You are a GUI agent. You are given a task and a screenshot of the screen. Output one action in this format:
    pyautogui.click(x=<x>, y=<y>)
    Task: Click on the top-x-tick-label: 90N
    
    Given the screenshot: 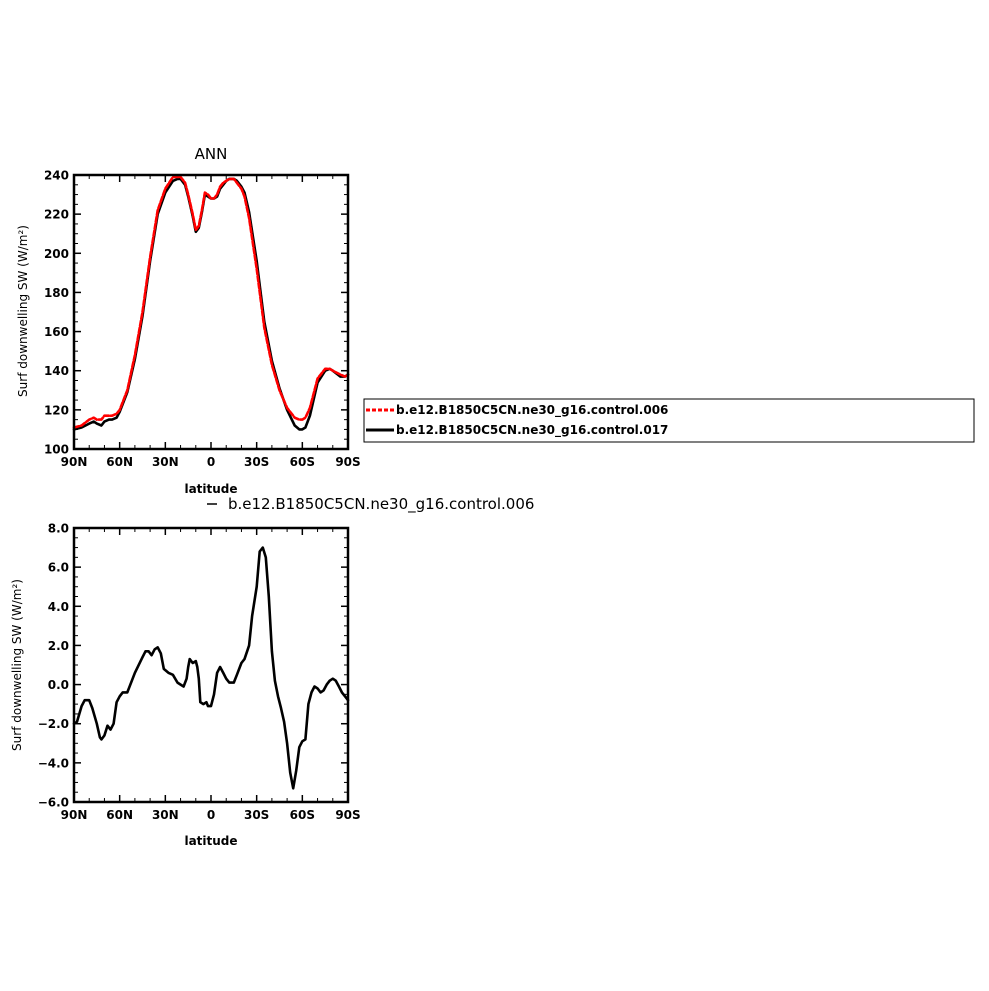 What is the action you would take?
    pyautogui.click(x=74, y=462)
    